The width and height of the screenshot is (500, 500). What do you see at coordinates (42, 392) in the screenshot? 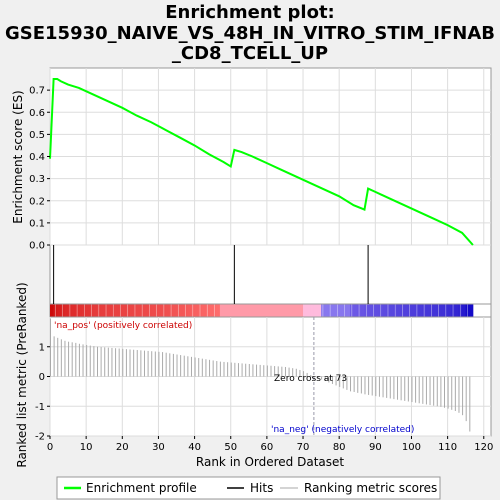
I see `metric-axis-ticks: 1 0 -1 -2` at bounding box center [42, 392].